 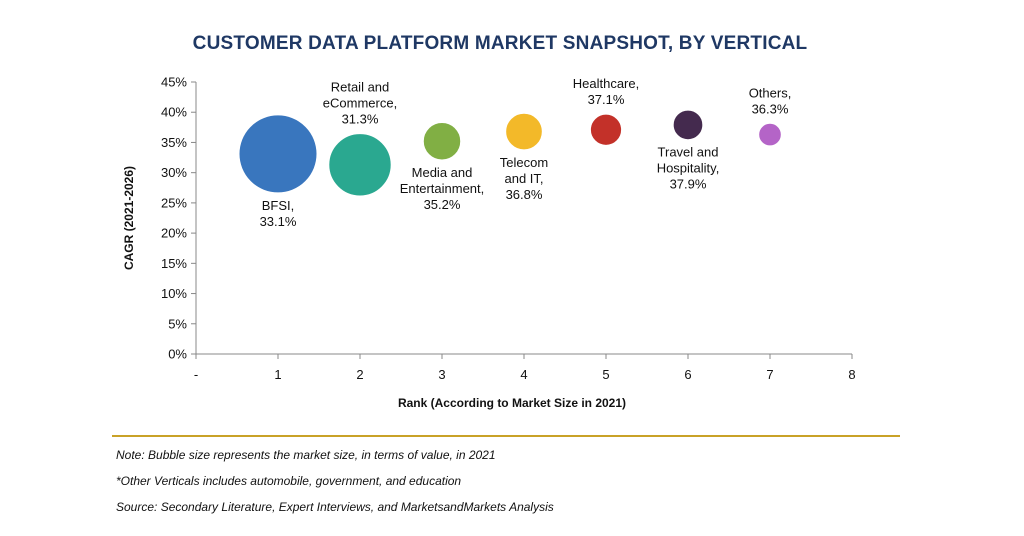 I want to click on bubble-label: Healthcare, 37.1%, so click(x=606, y=91).